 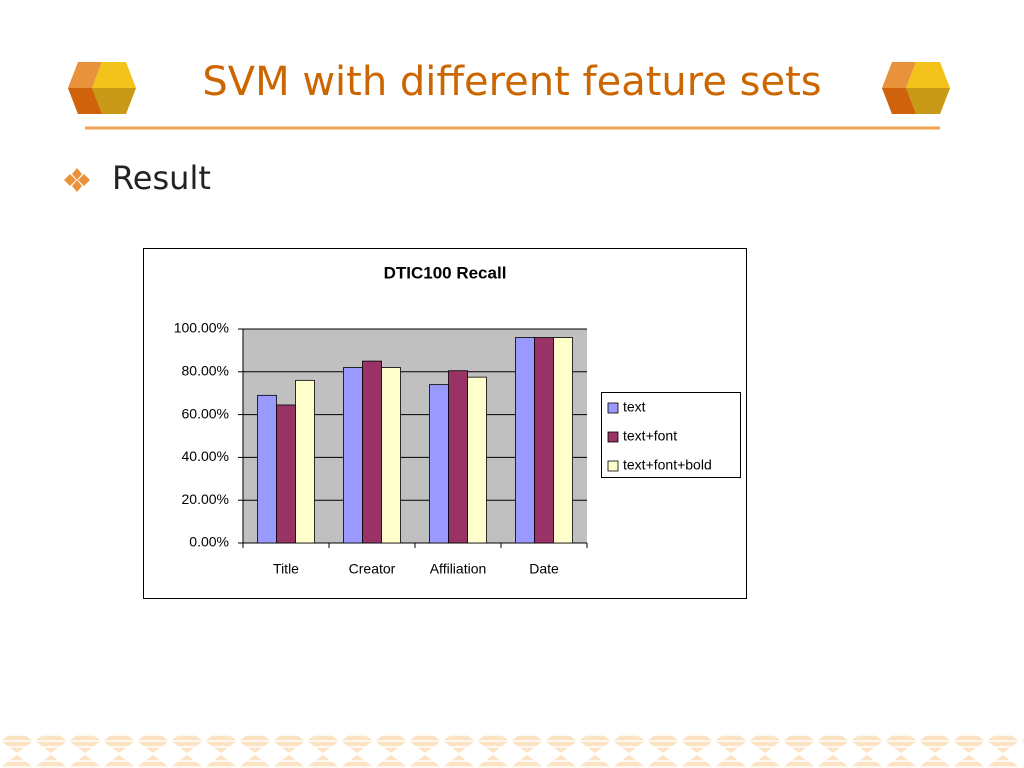 I want to click on slide-title: SVM with different feature sets, so click(x=511, y=82).